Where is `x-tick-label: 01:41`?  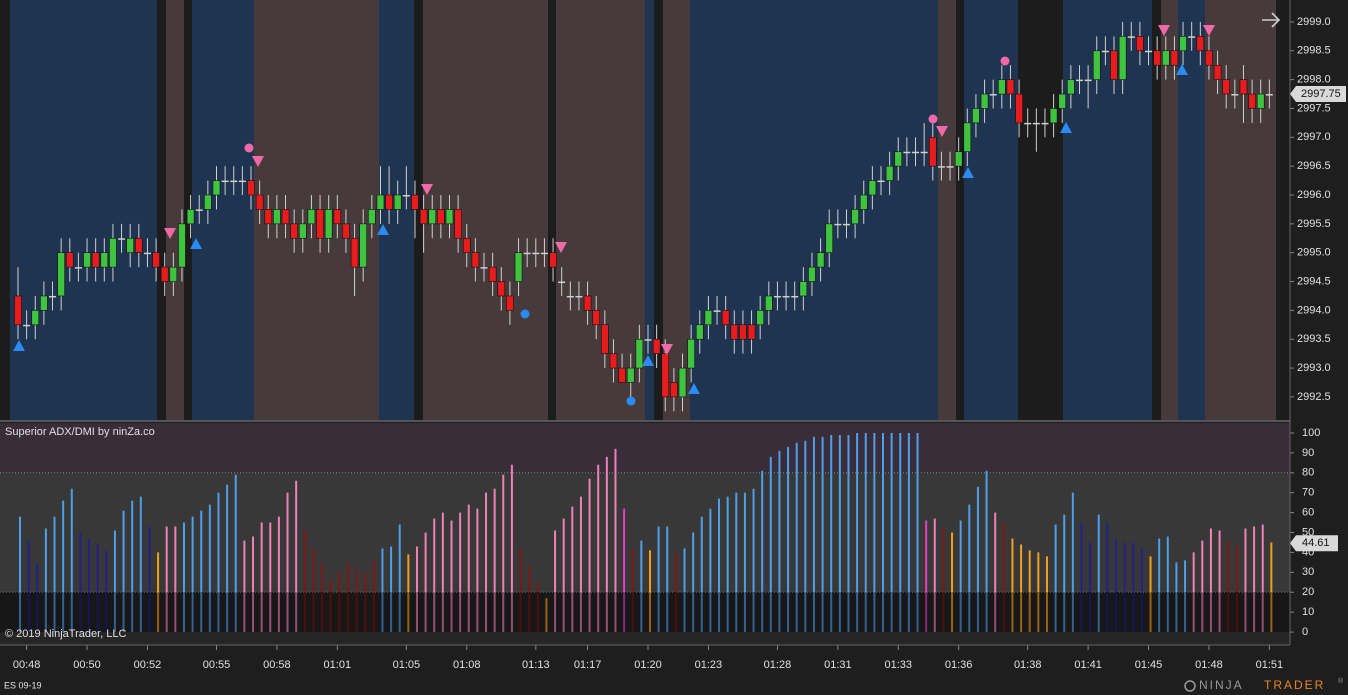 x-tick-label: 01:41 is located at coordinates (1088, 665).